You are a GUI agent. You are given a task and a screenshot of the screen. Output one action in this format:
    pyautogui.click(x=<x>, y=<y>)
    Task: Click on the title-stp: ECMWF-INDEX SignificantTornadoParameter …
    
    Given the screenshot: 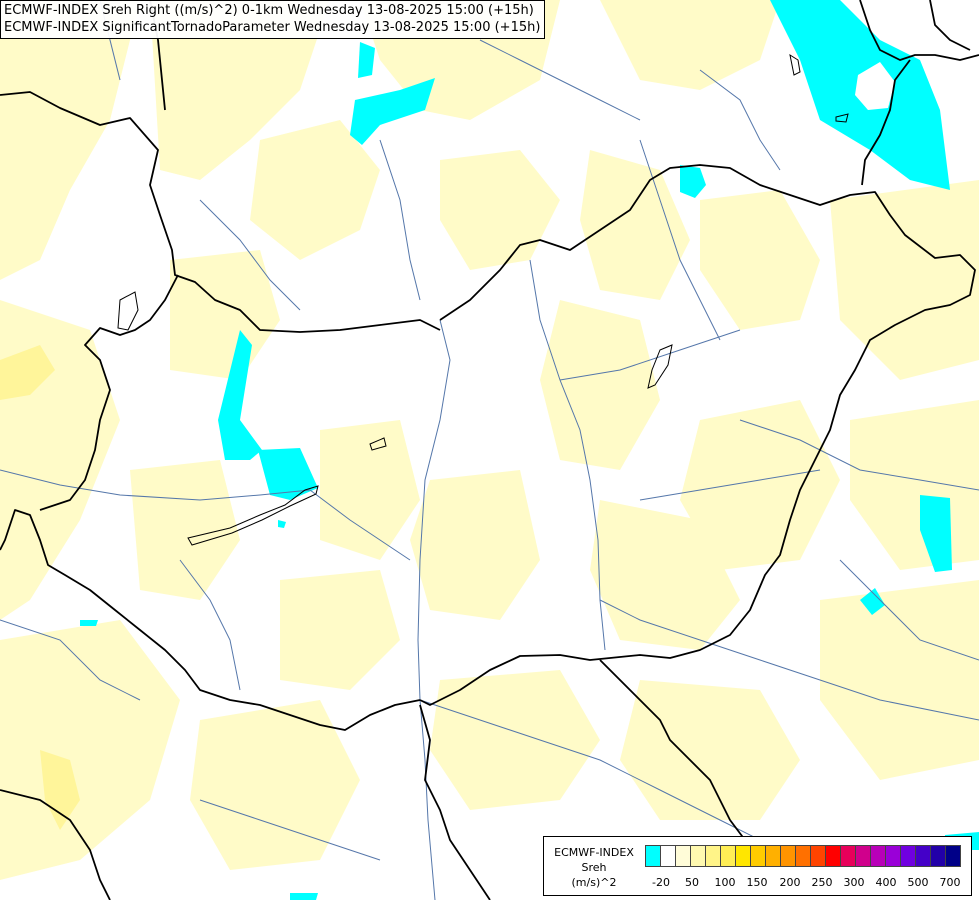 What is the action you would take?
    pyautogui.click(x=272, y=27)
    